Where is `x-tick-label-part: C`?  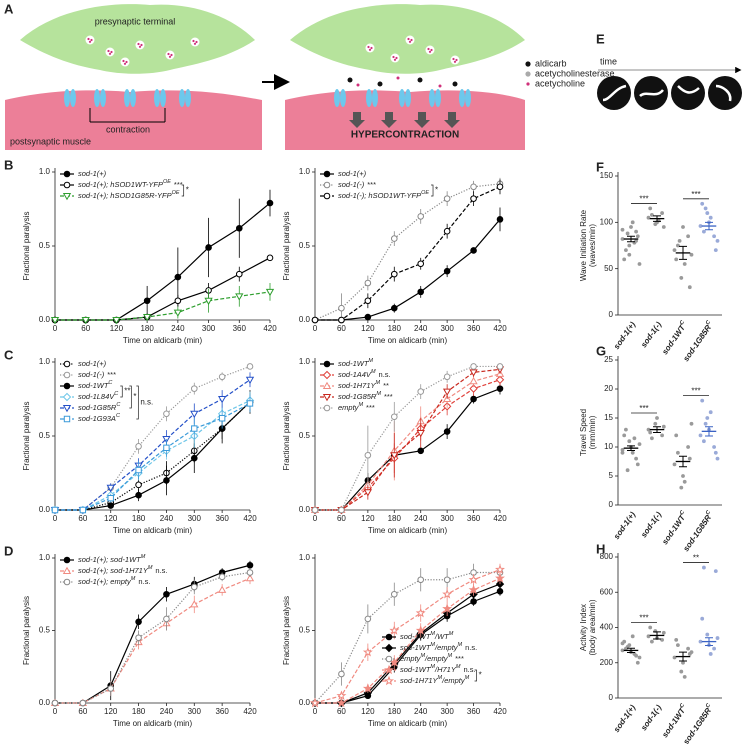 x-tick-label-part: C is located at coordinates (683, 513).